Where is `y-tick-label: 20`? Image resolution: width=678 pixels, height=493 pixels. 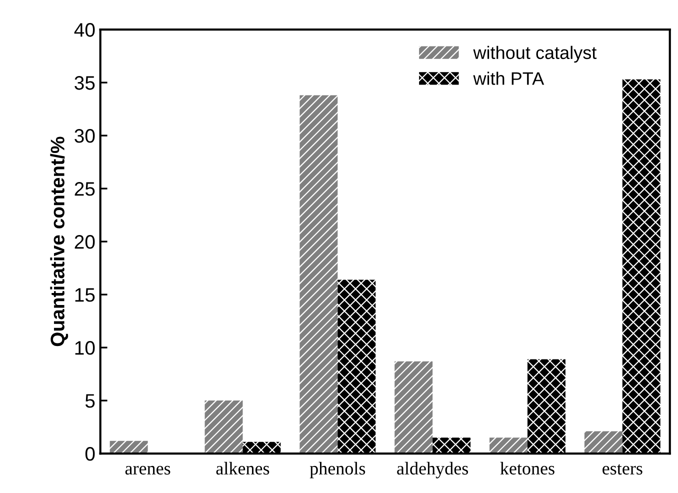 y-tick-label: 20 is located at coordinates (84, 242).